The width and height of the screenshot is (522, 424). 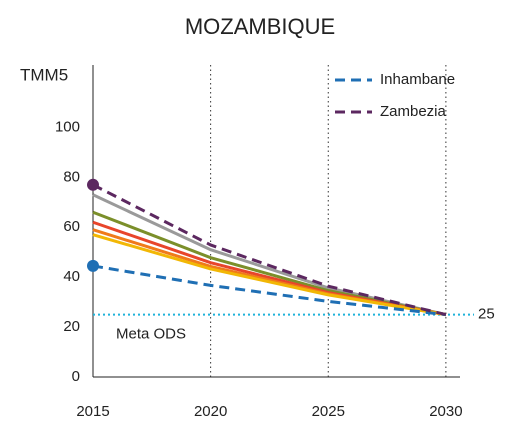 I want to click on y-tick-label: 0, so click(x=76, y=376).